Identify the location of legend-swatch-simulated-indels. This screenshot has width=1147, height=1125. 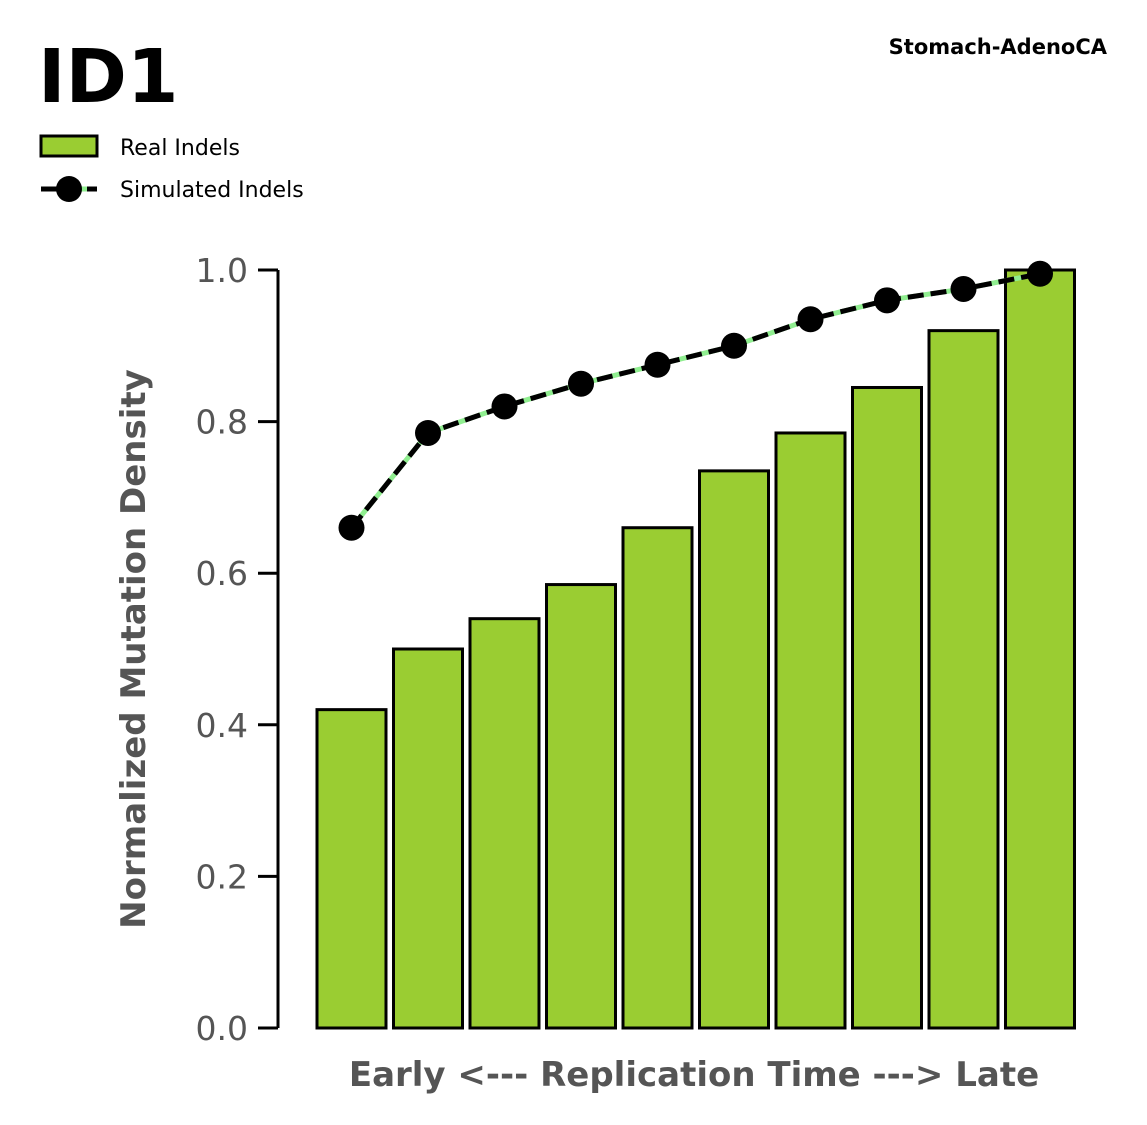
(69, 189).